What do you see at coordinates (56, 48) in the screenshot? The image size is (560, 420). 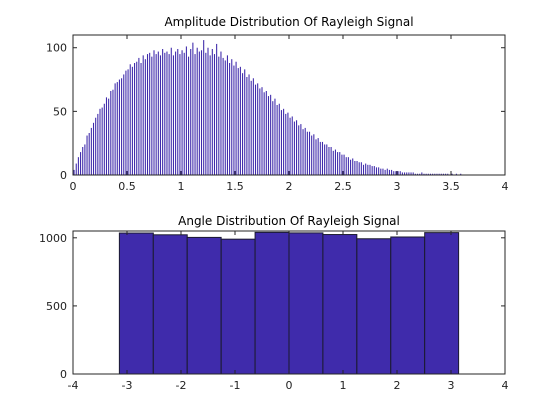 I see `amplitude-y-tick-label: 100` at bounding box center [56, 48].